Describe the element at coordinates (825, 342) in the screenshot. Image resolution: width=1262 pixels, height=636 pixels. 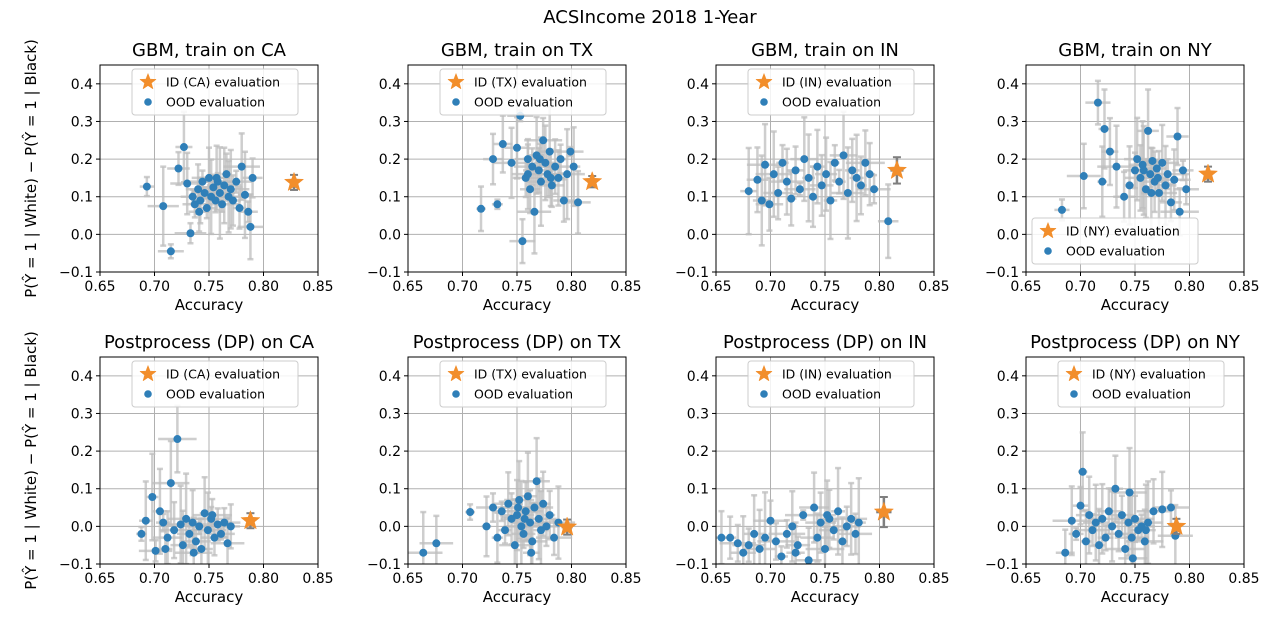
I see `subplot-title: Postprocess (DP) on IN` at that location.